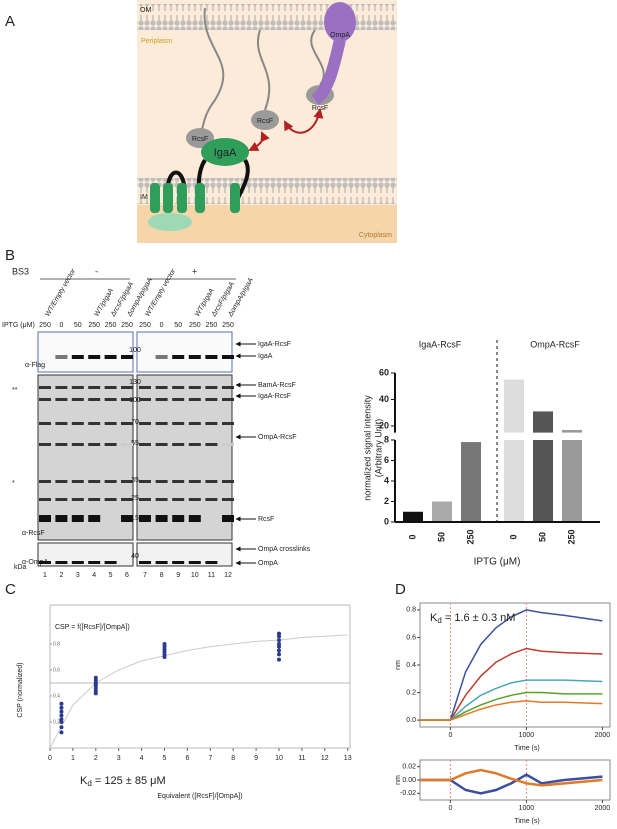 The image size is (617, 829). What do you see at coordinates (384, 372) in the screenshot?
I see `y-tick-label: 60` at bounding box center [384, 372].